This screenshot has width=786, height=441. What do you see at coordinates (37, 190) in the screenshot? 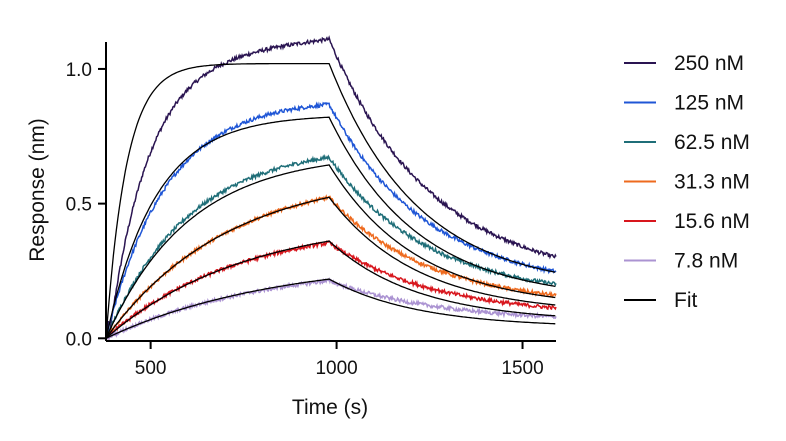
I see `y-axis-title: Response (nm)` at bounding box center [37, 190].